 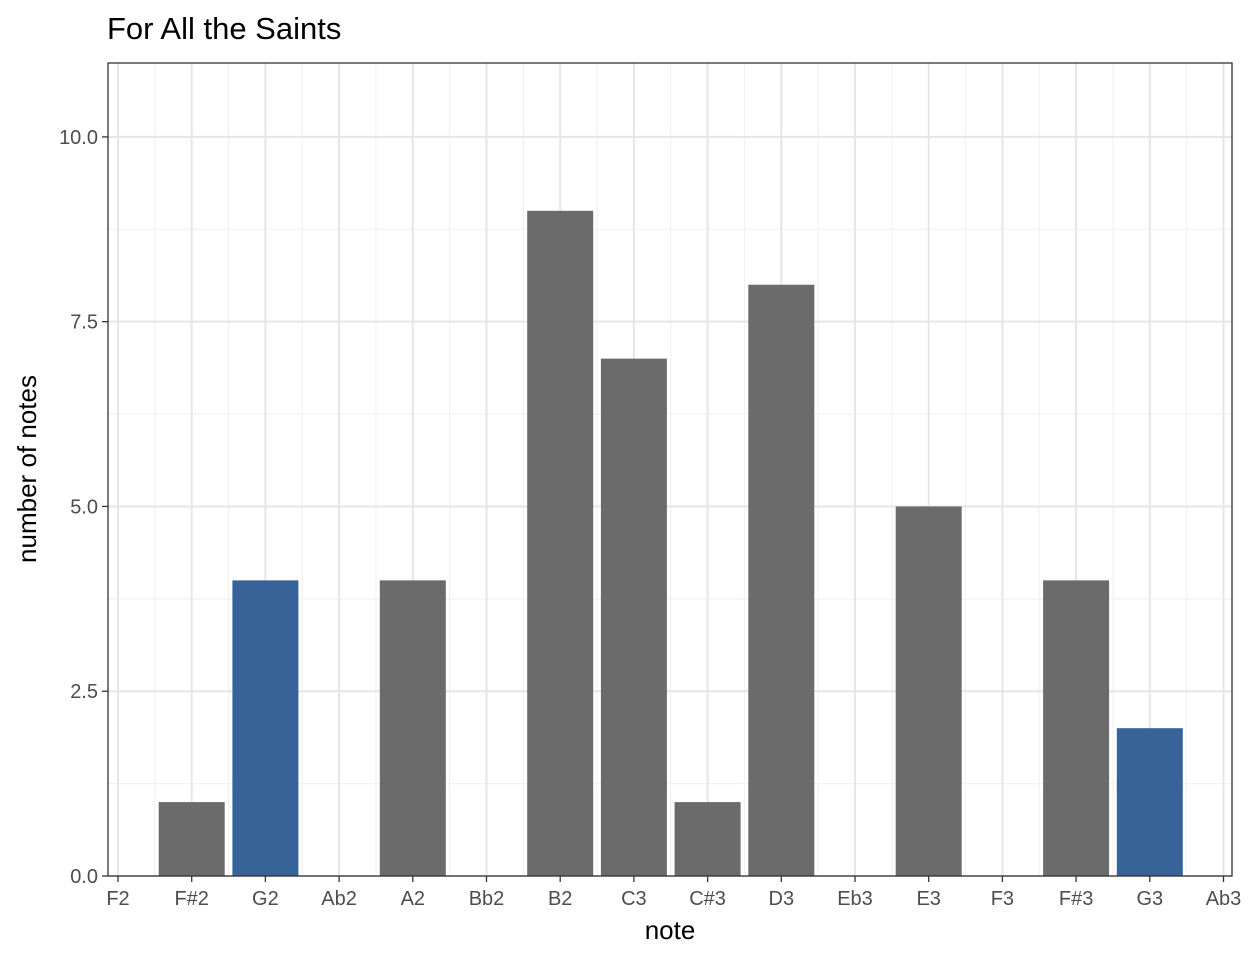 I want to click on bar-E3, so click(x=928, y=691).